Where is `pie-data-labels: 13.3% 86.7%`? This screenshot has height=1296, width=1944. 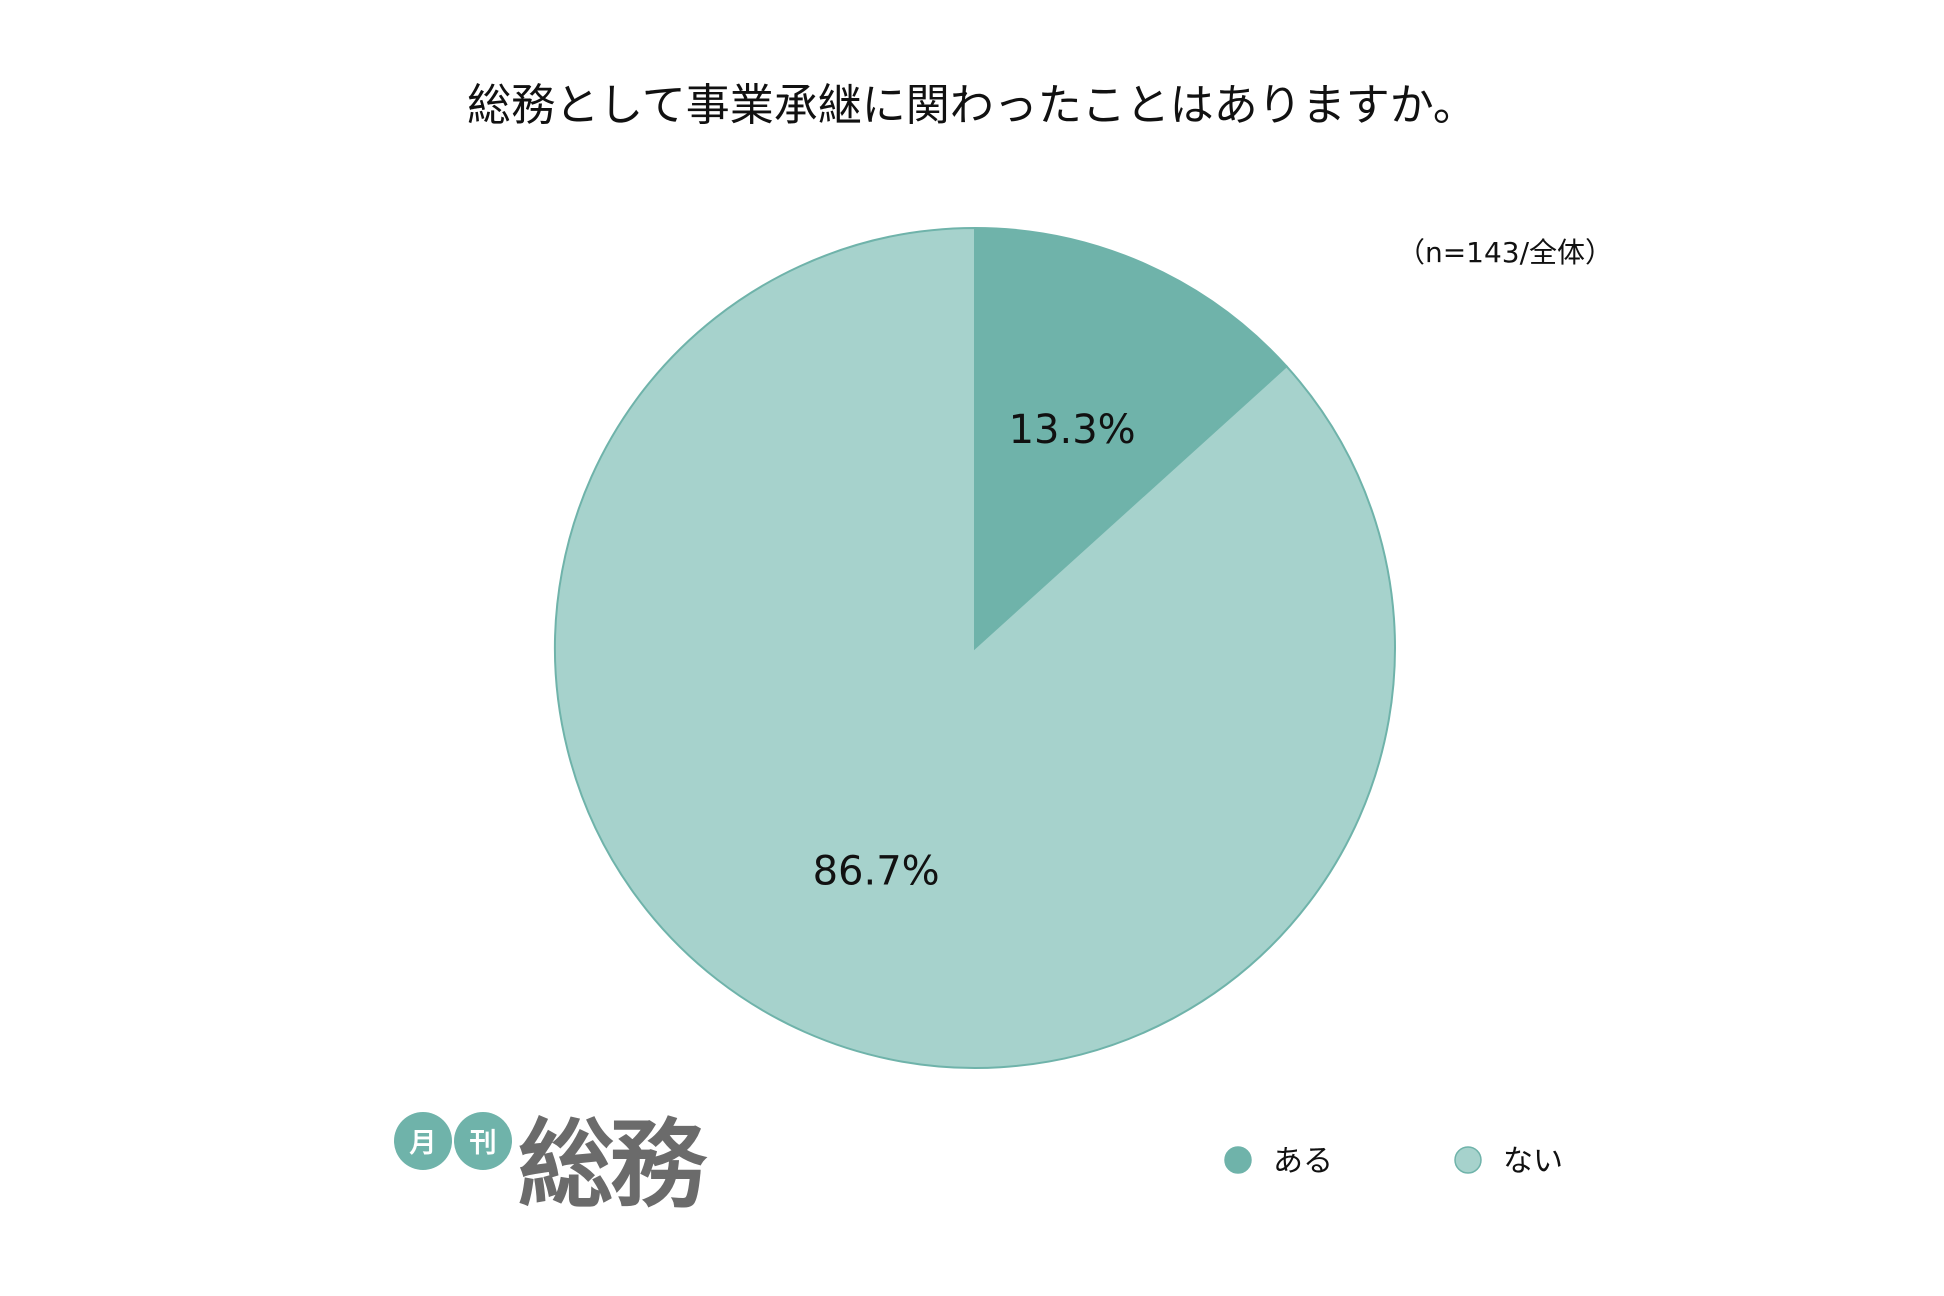
pie-data-labels: 13.3% 86.7% is located at coordinates (974, 650).